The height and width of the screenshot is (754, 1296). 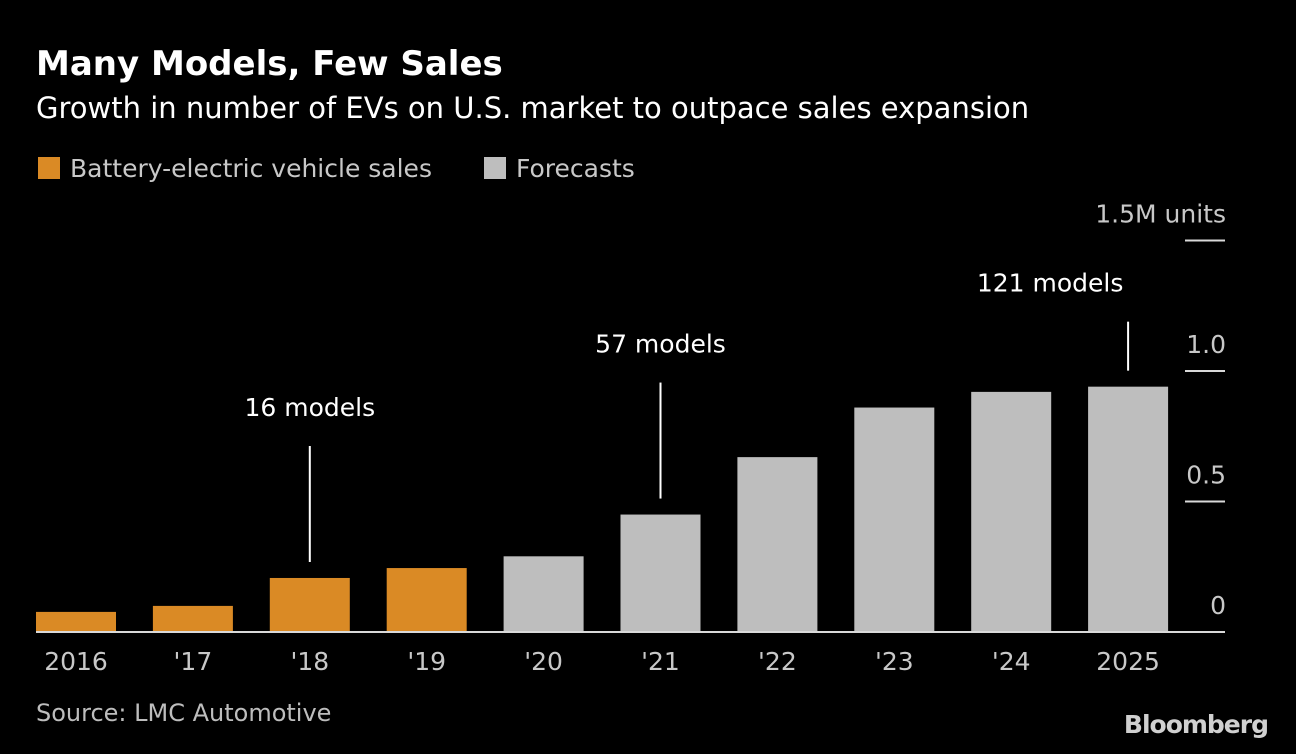 What do you see at coordinates (309, 407) in the screenshot?
I see `annotation-label: 16 models` at bounding box center [309, 407].